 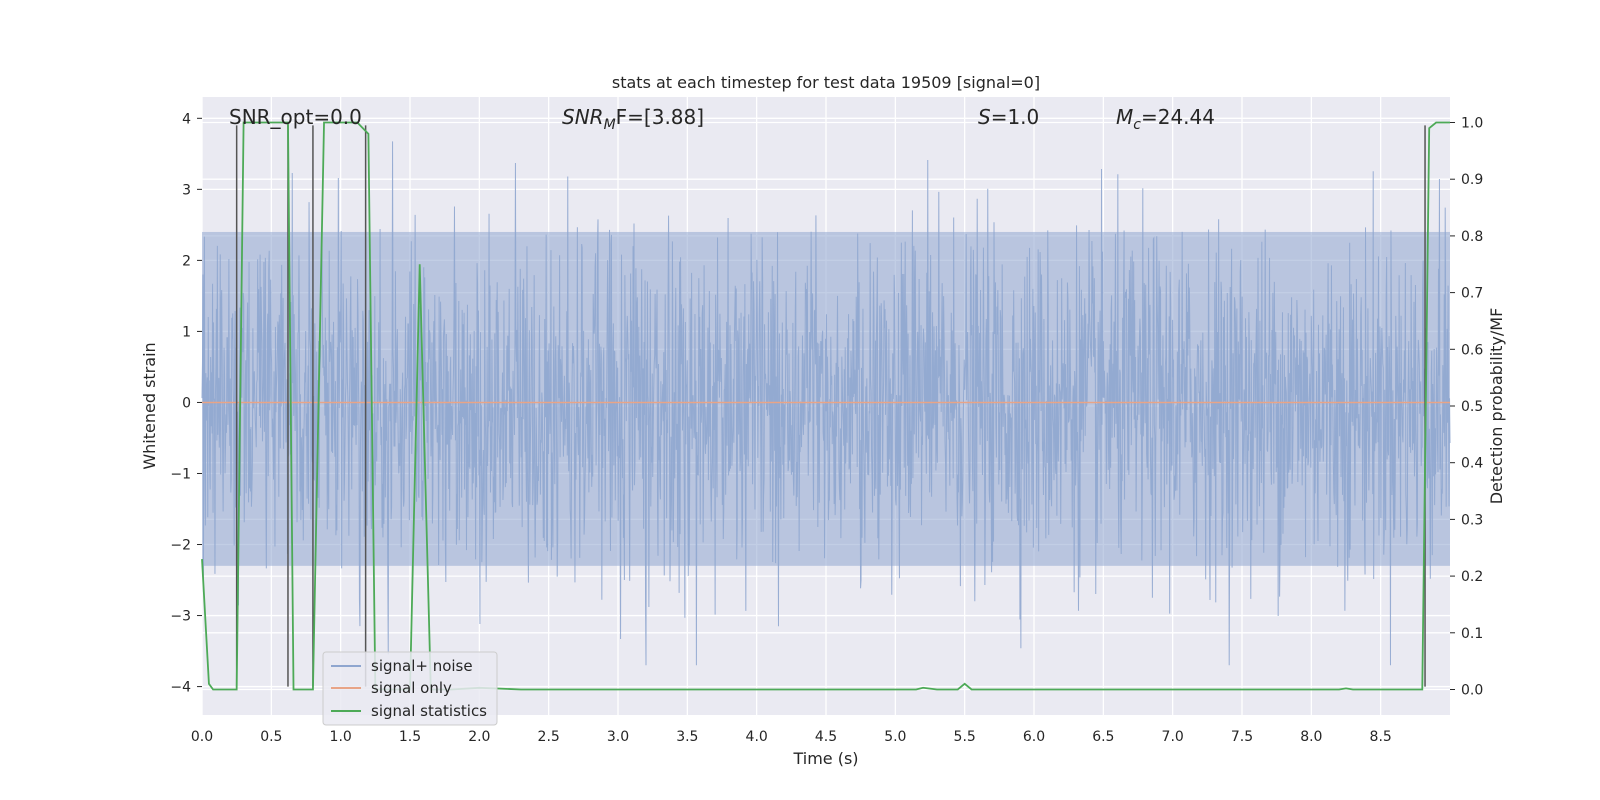 I want to click on y2-tick-label-5: 0.5, so click(x=1472, y=407).